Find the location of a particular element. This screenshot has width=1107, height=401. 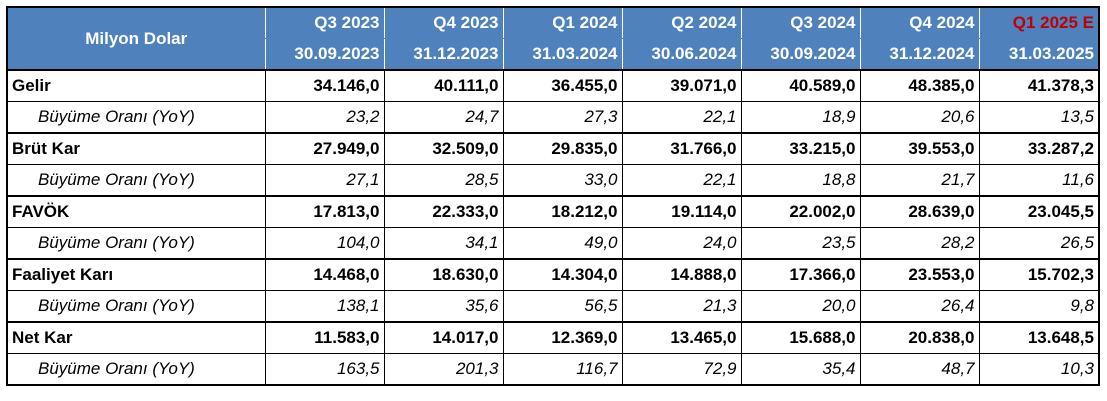

table-cell: 27.949,0 is located at coordinates (324, 148).